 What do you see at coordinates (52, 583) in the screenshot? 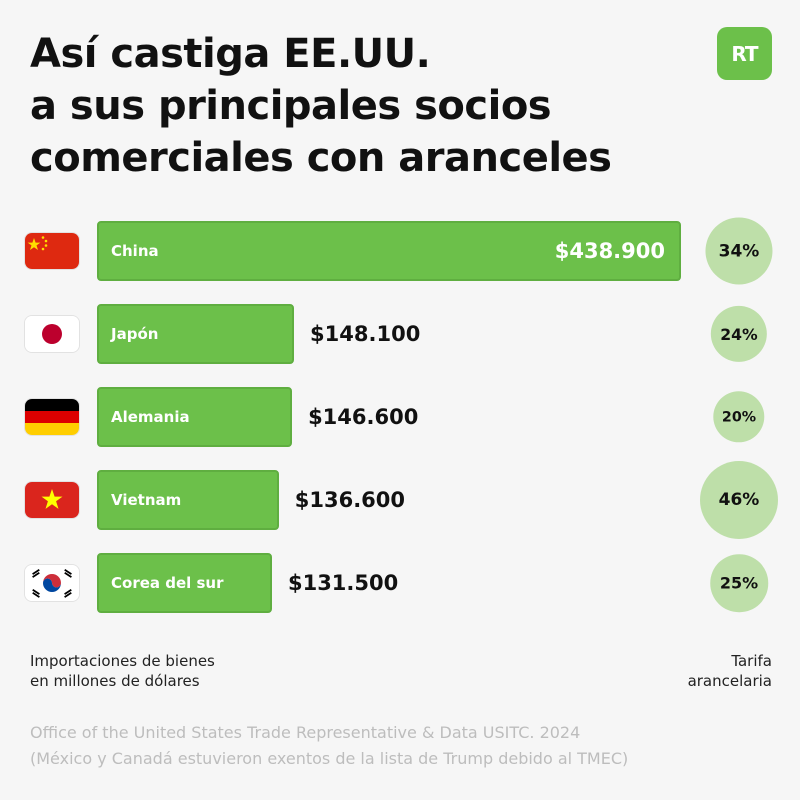
I see `south-korea-flag-icon` at bounding box center [52, 583].